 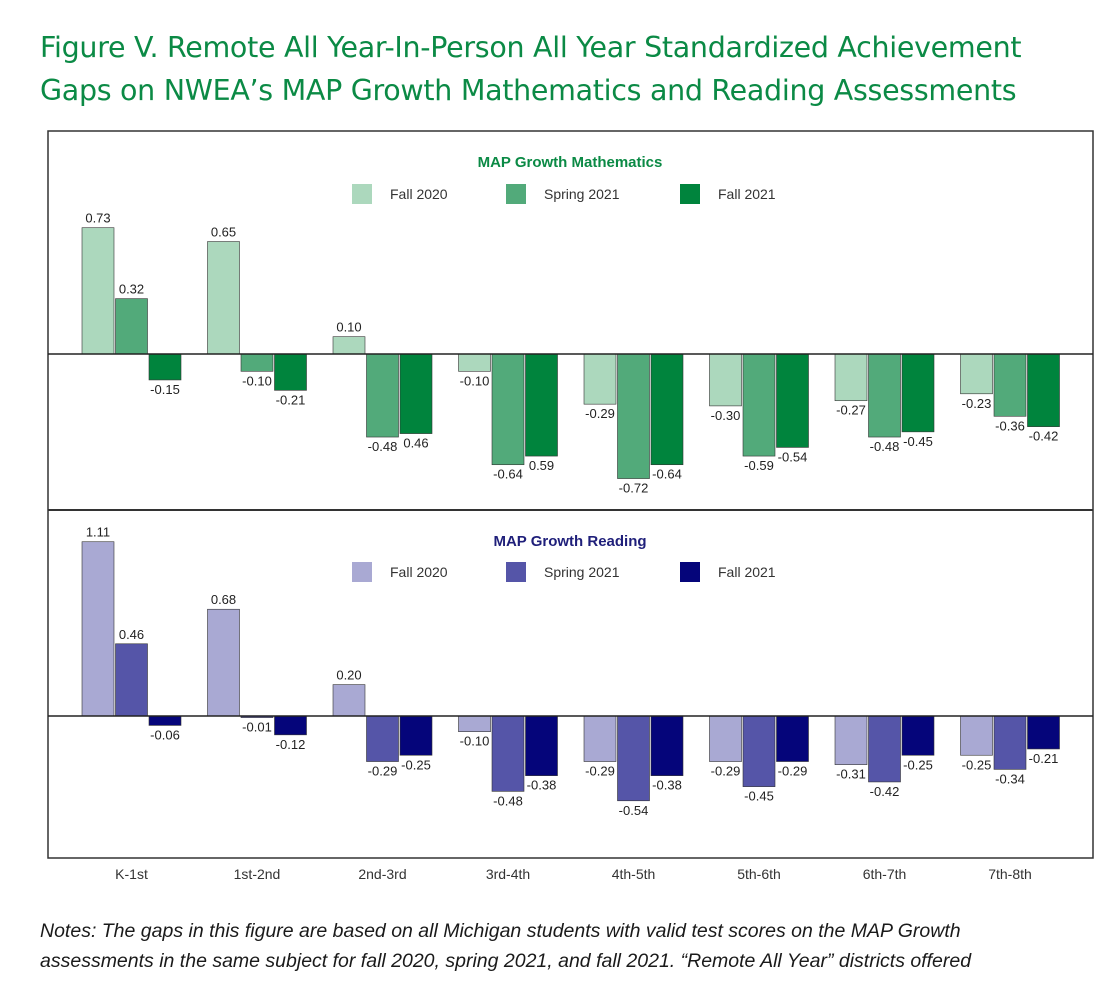 I want to click on reading-data-label-4-0: -0.29, so click(x=600, y=771).